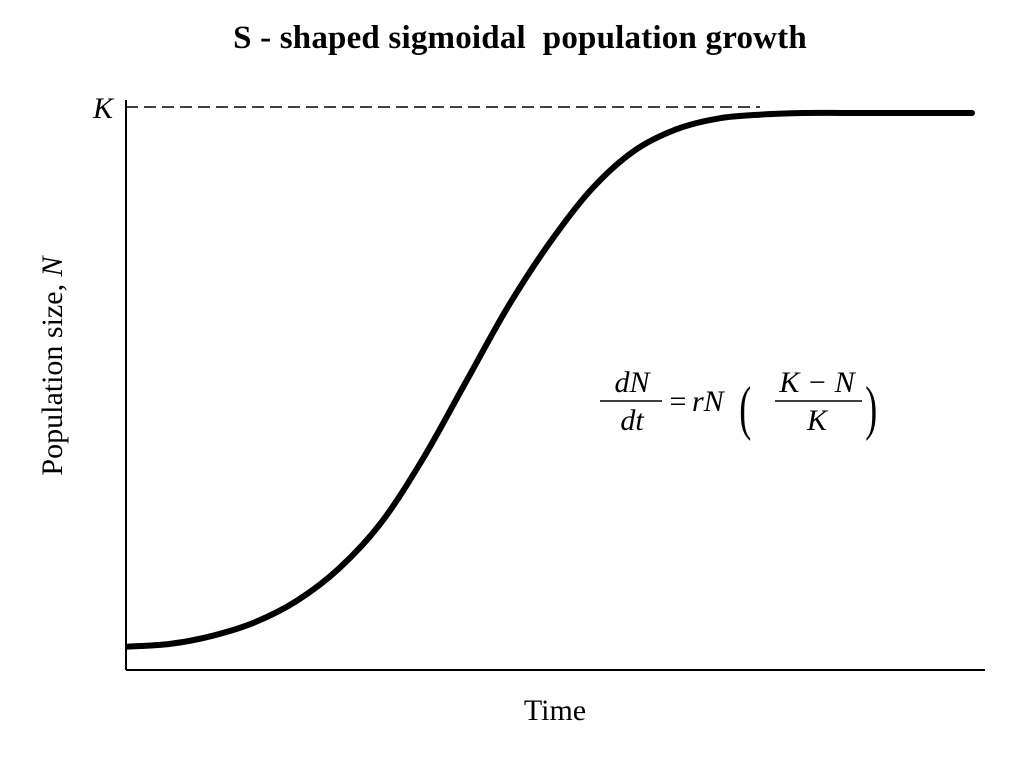  I want to click on equation-right-paren: ), so click(871, 408).